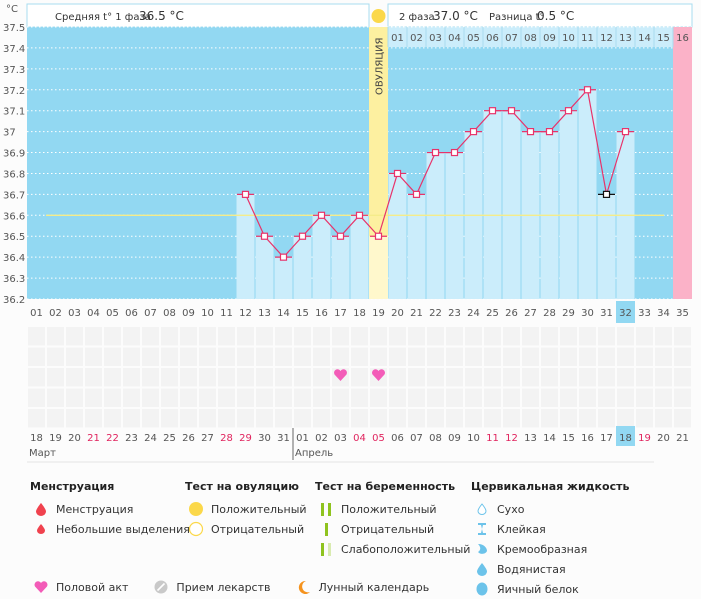 The height and width of the screenshot is (599, 701). Describe the element at coordinates (482, 529) in the screenshot. I see `sticky-icon` at that location.